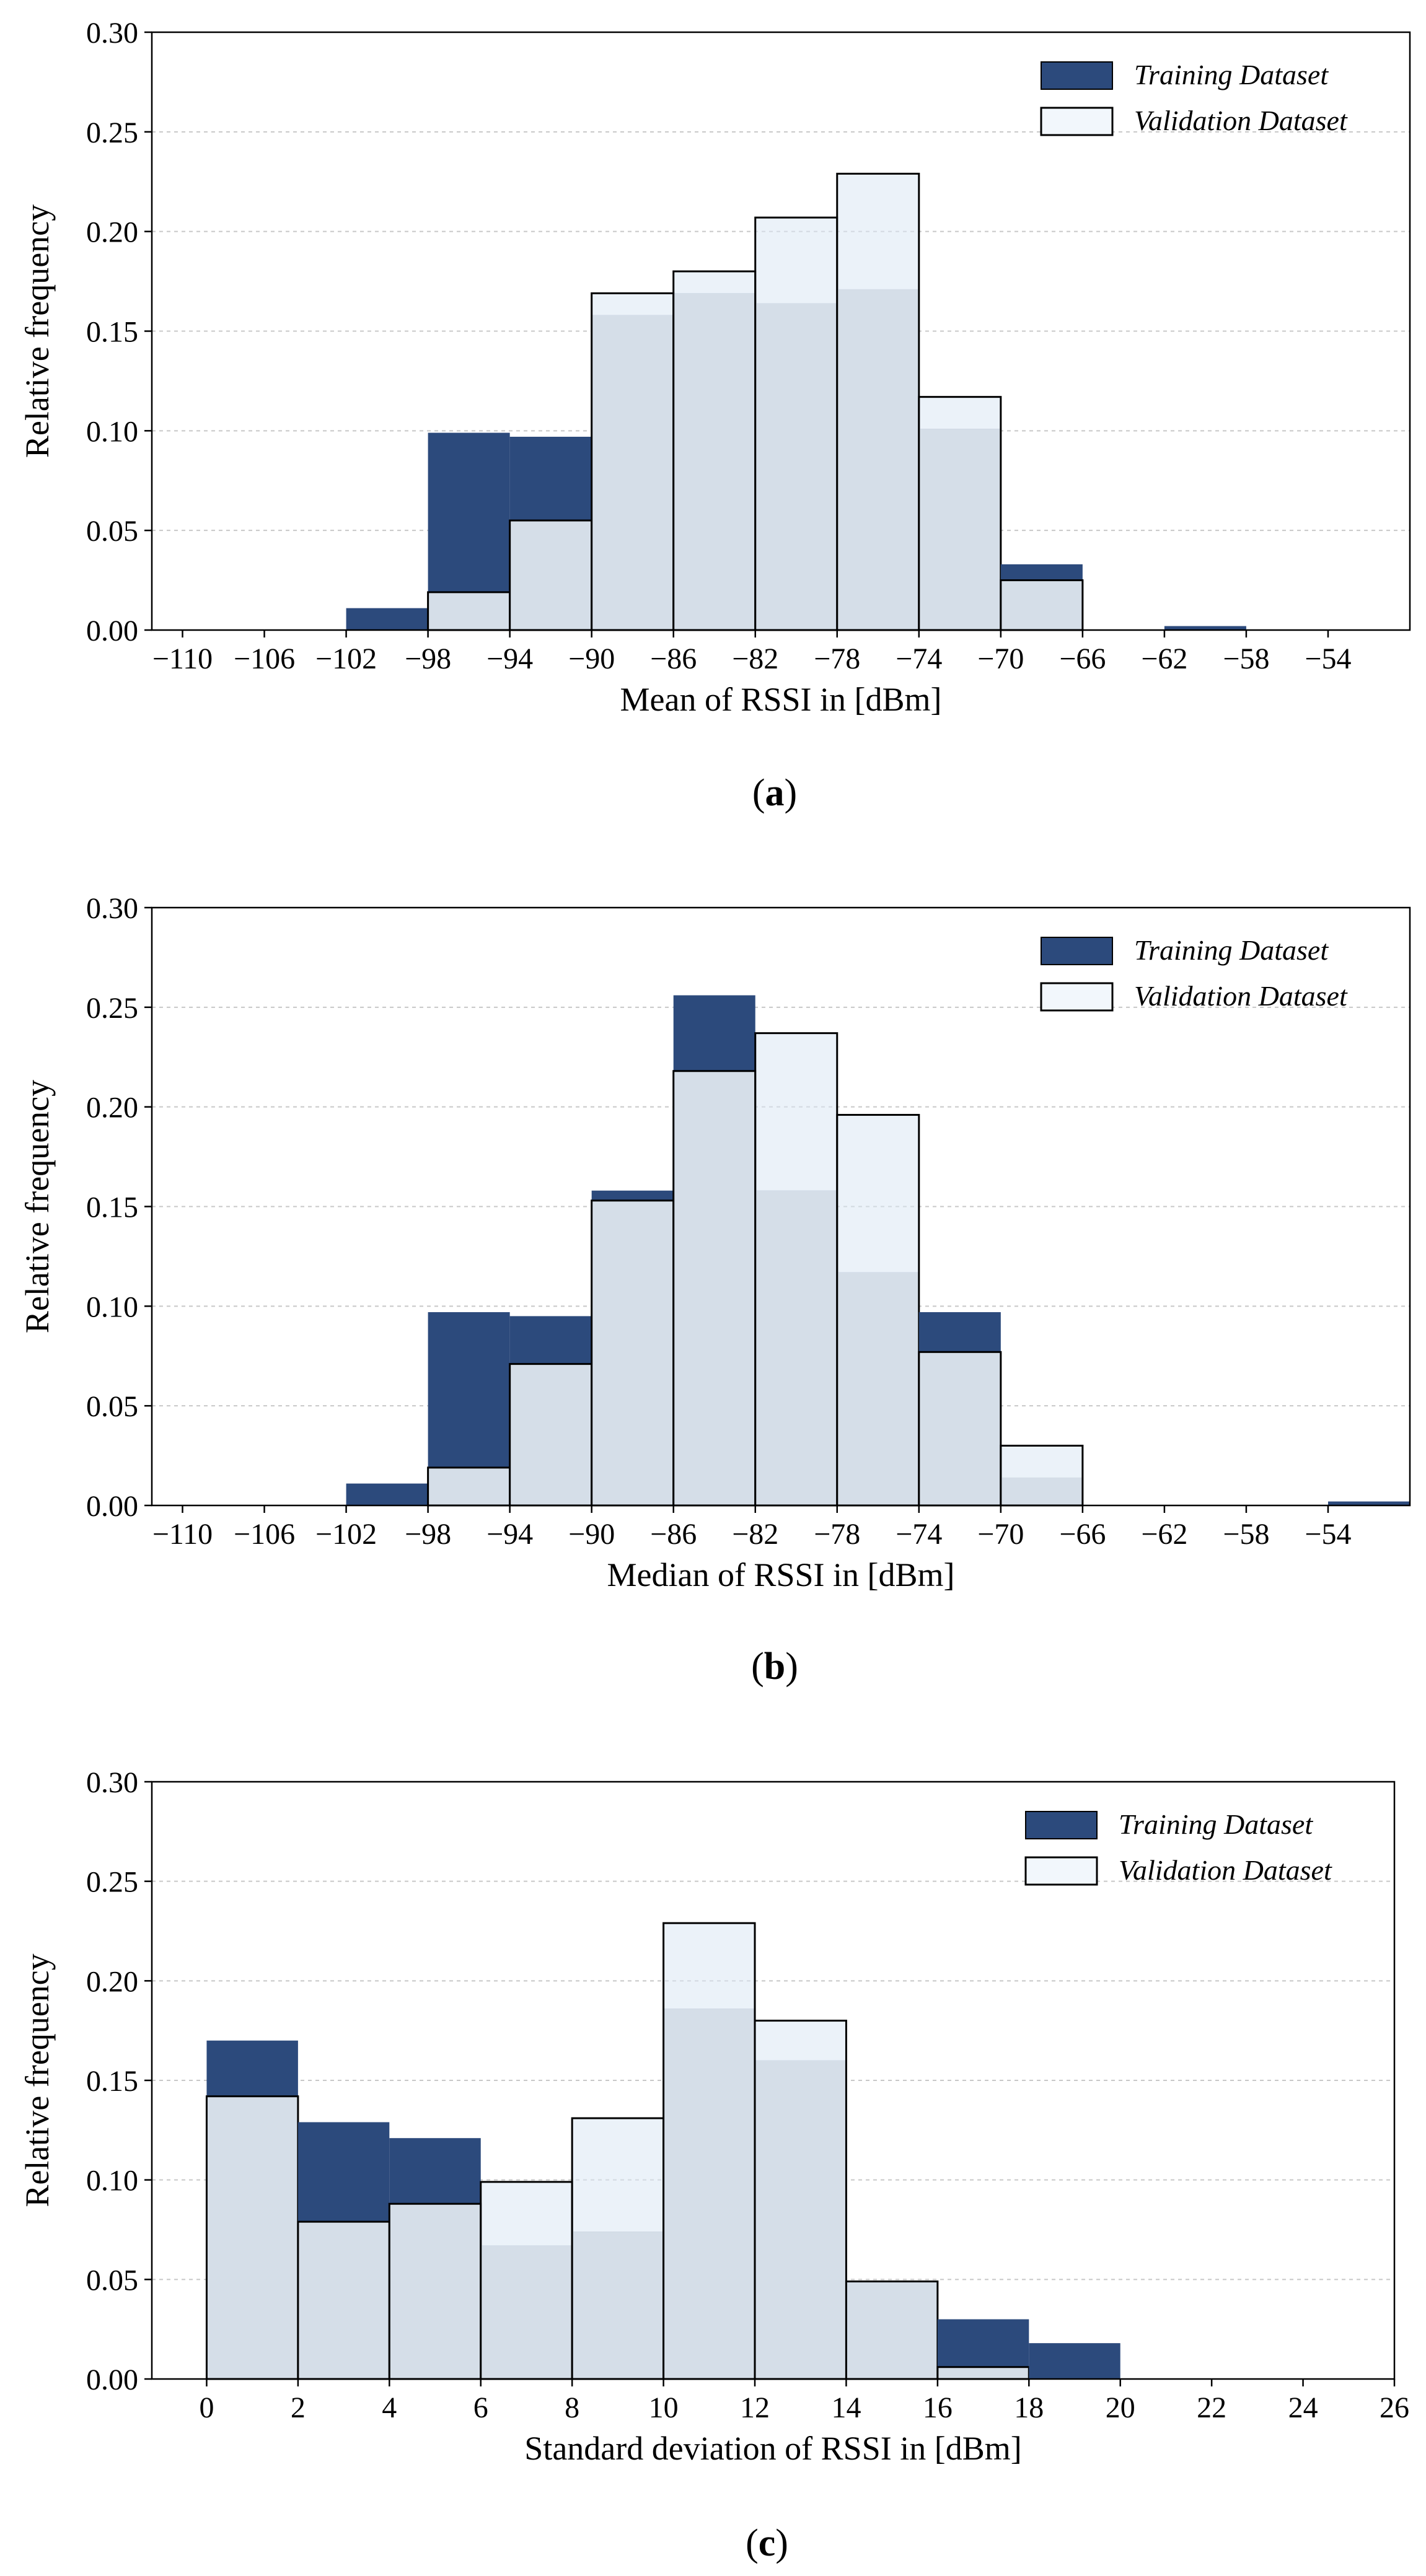  I want to click on x-tick-label: 26, so click(1395, 2407).